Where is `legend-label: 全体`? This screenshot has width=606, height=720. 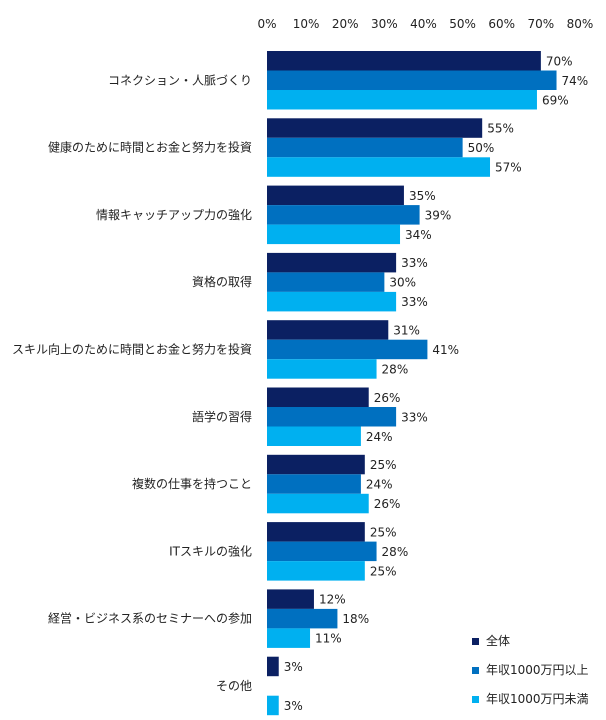 legend-label: 全体 is located at coordinates (498, 640).